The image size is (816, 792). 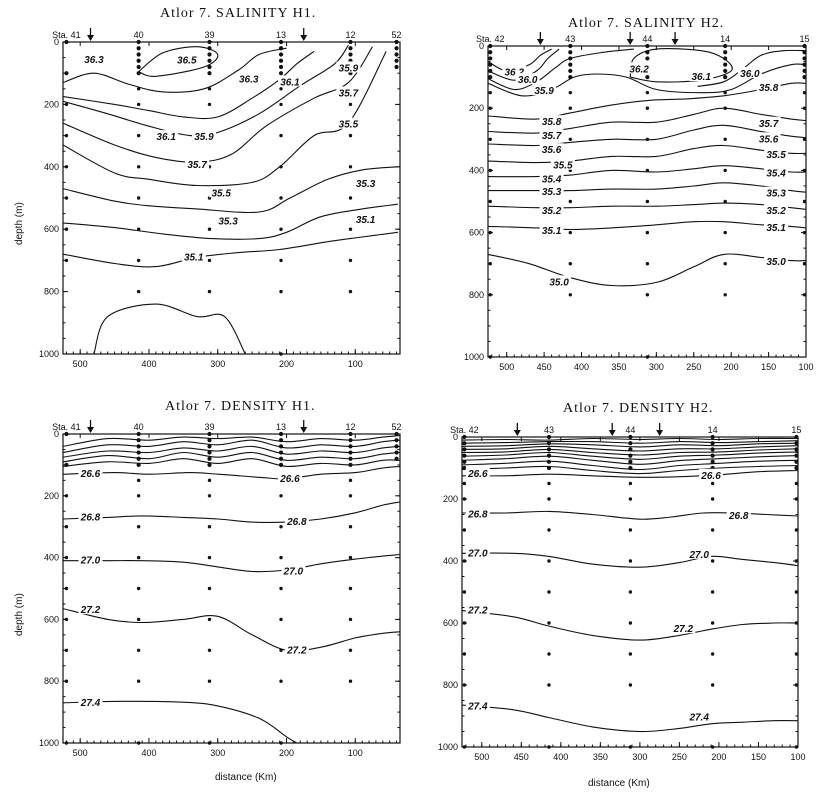 I want to click on contour-label: 26.8, so click(x=477, y=515).